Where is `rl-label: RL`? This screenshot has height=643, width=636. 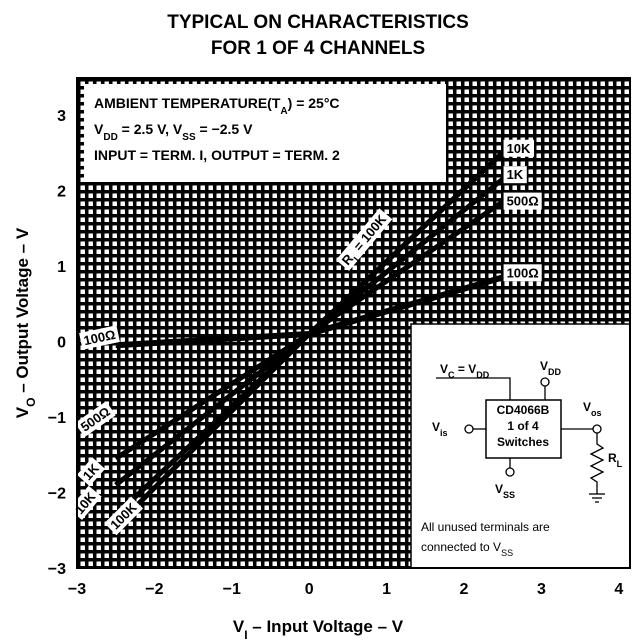
rl-label: RL is located at coordinates (615, 460).